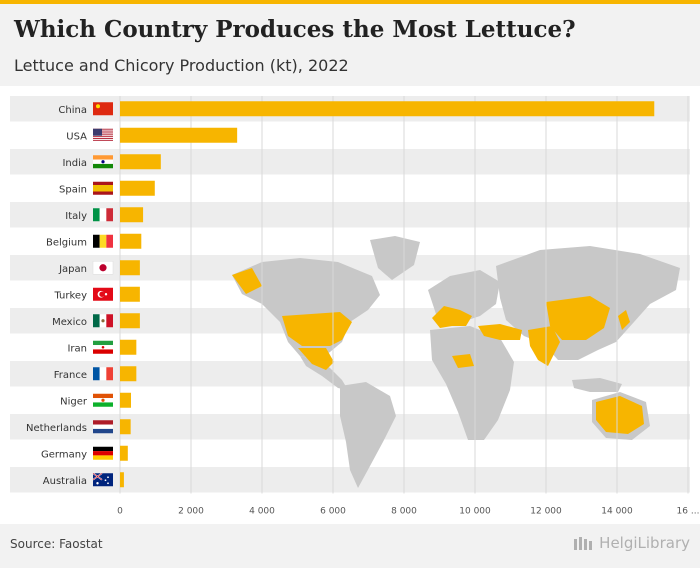 Image resolution: width=700 pixels, height=568 pixels. Describe the element at coordinates (103, 241) in the screenshot. I see `flag-belgium-icon` at that location.